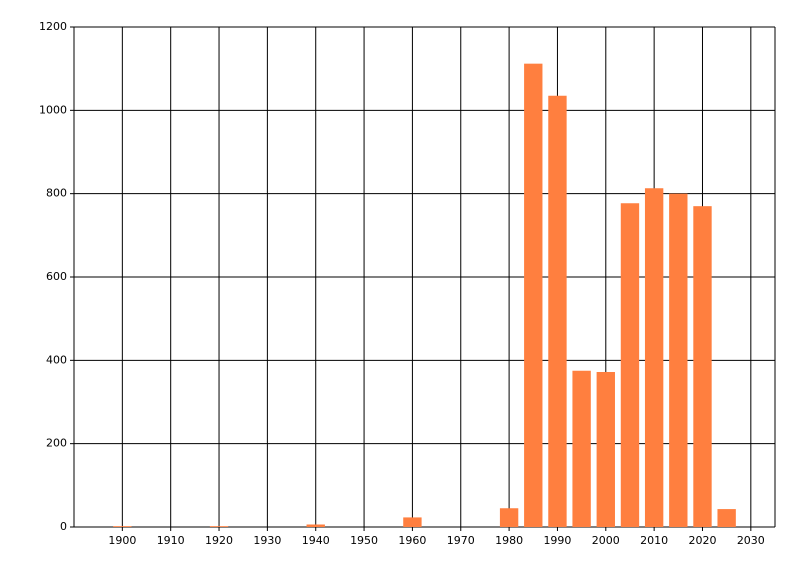 The image size is (800, 576). What do you see at coordinates (412, 540) in the screenshot?
I see `x-tick-label: 1960` at bounding box center [412, 540].